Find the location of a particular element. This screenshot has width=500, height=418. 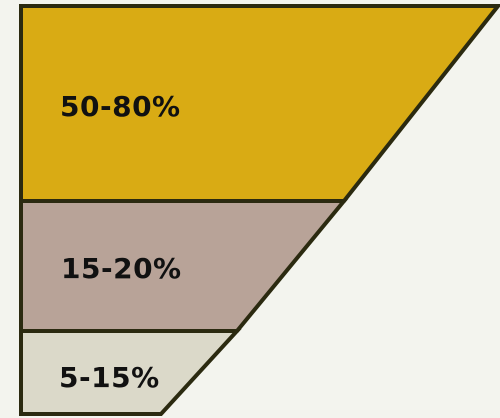

segment-label-middle: 15-20% is located at coordinates (121, 268).